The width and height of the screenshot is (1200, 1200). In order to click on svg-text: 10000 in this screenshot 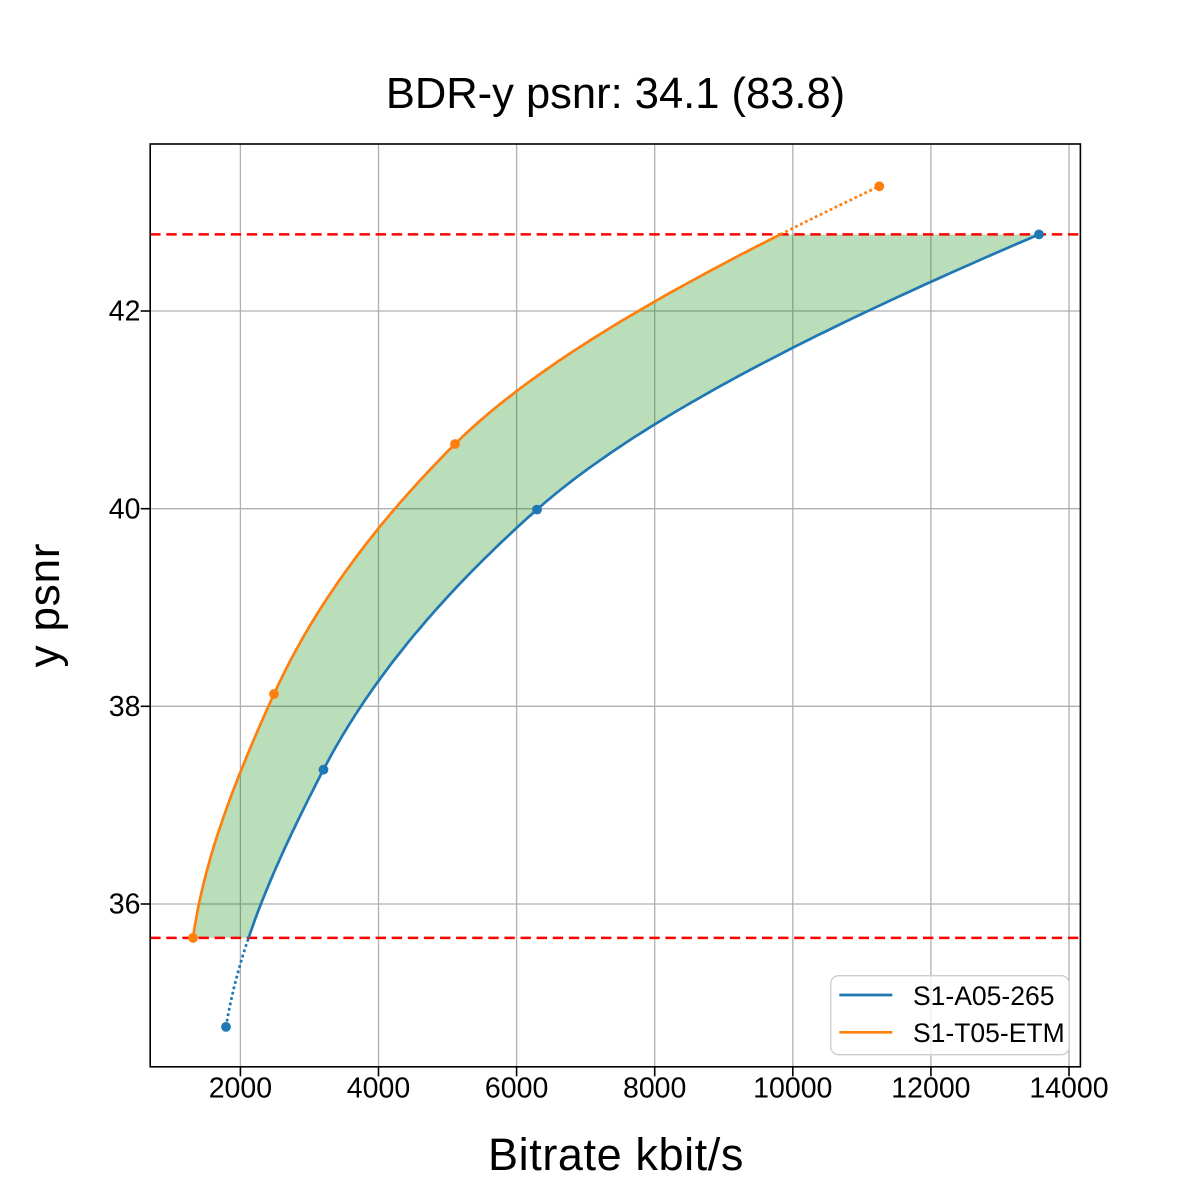, I will do `click(792, 1089)`.